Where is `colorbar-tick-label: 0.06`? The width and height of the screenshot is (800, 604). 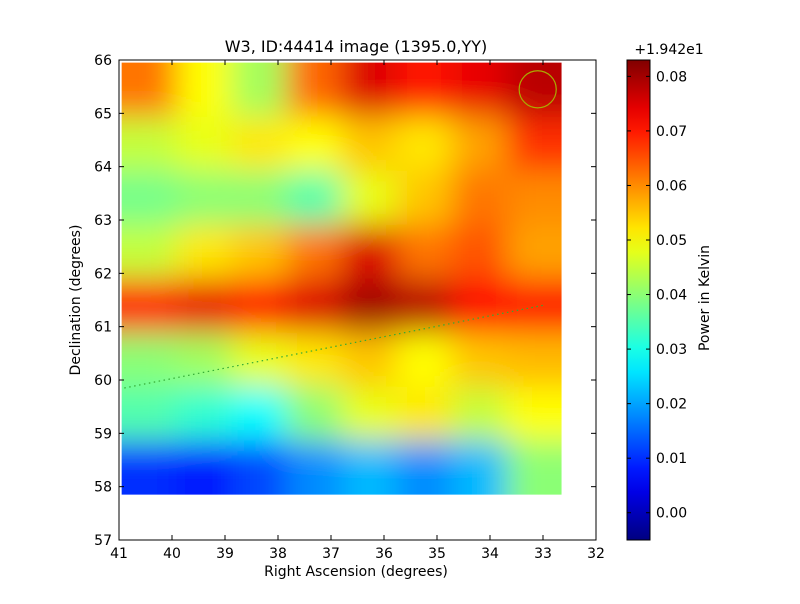 colorbar-tick-label: 0.06 is located at coordinates (671, 186).